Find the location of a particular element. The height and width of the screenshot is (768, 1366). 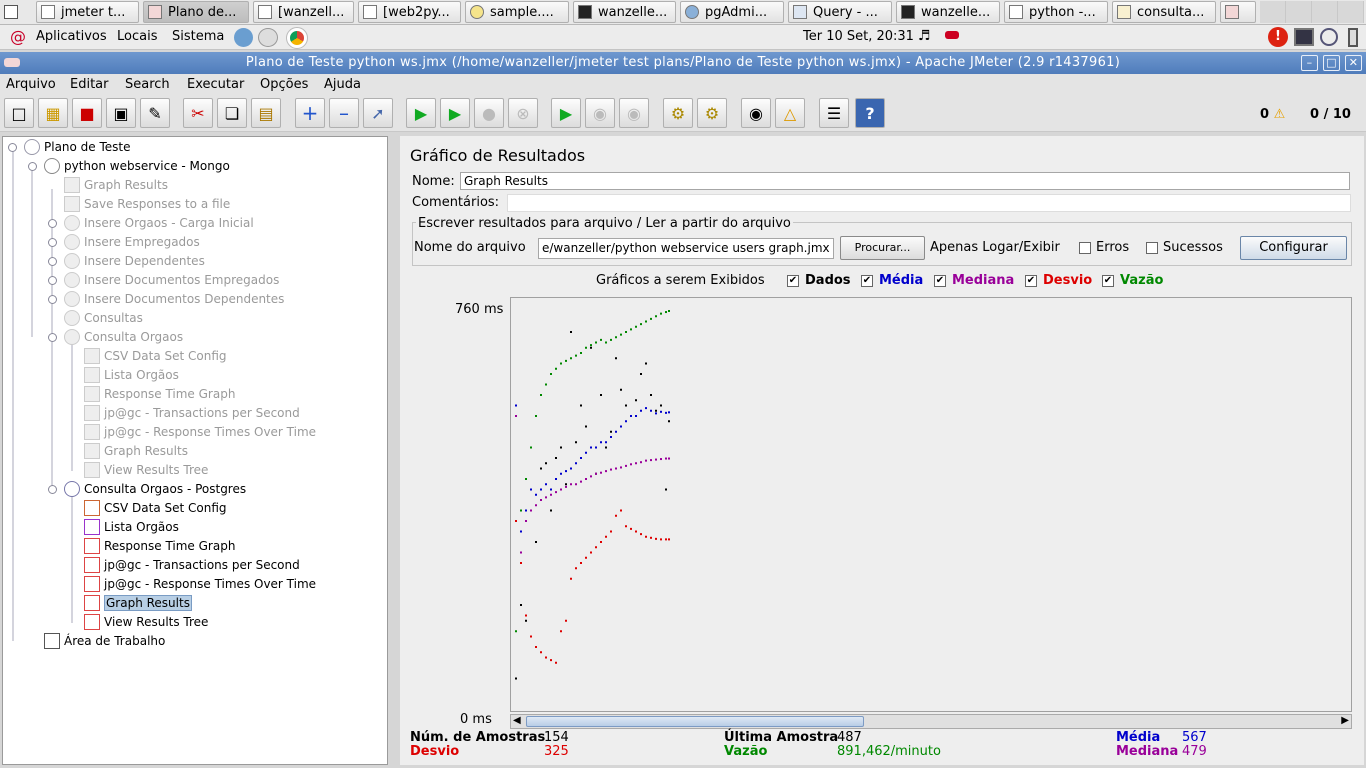

stop-icon: ● is located at coordinates (489, 113).